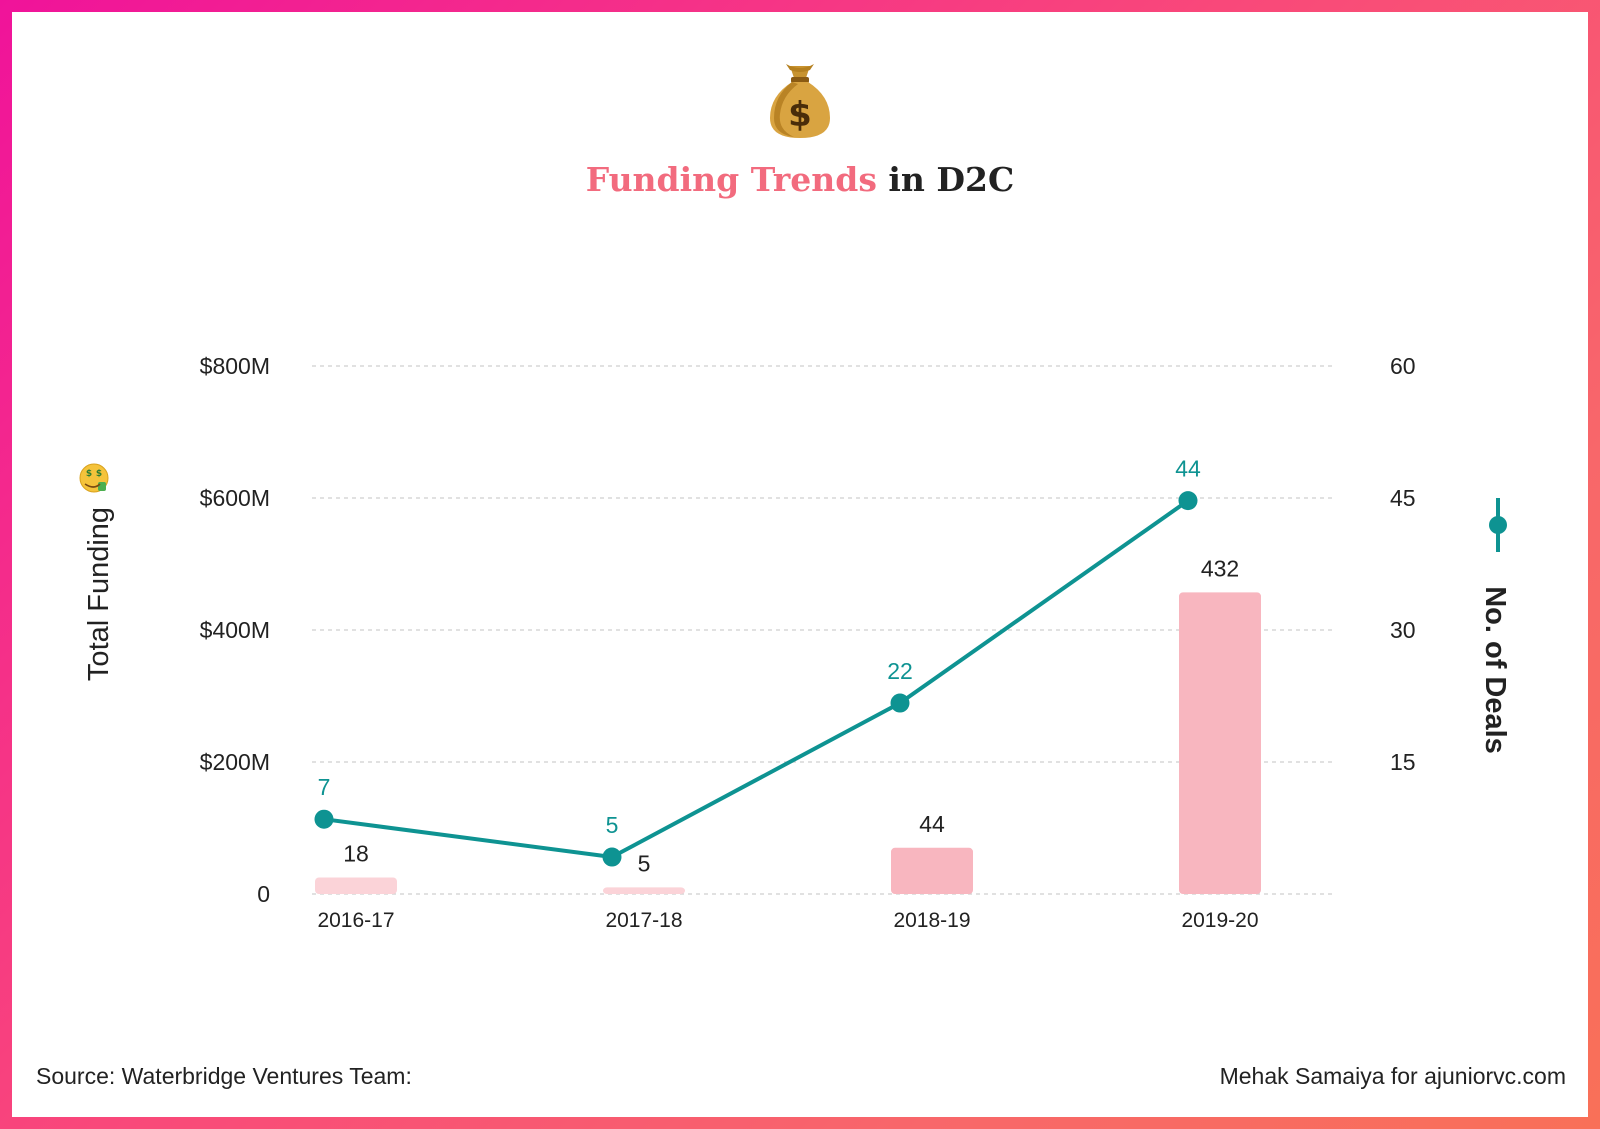  Describe the element at coordinates (1219, 920) in the screenshot. I see `x-tick-label: 2019-20` at that location.